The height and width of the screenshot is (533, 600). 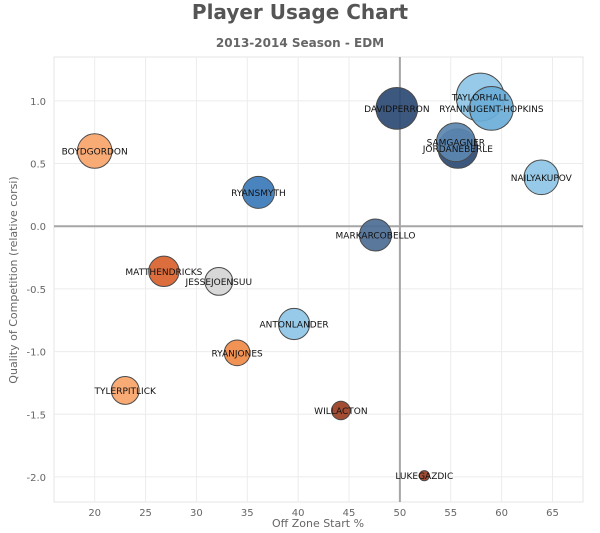 What do you see at coordinates (300, 12) in the screenshot?
I see `chart-title: Player Usage Chart` at bounding box center [300, 12].